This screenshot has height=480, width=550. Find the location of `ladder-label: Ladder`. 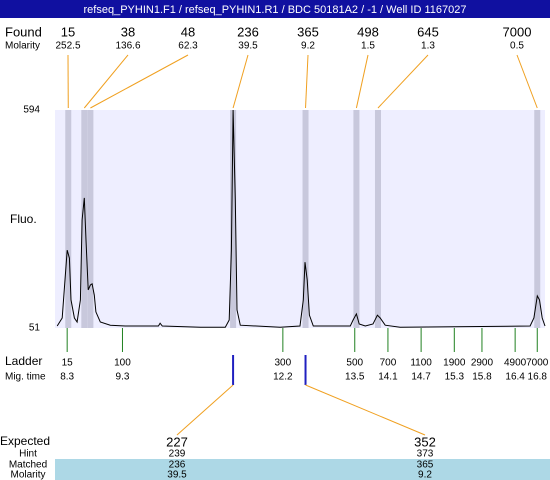

ladder-label: Ladder is located at coordinates (23, 361).